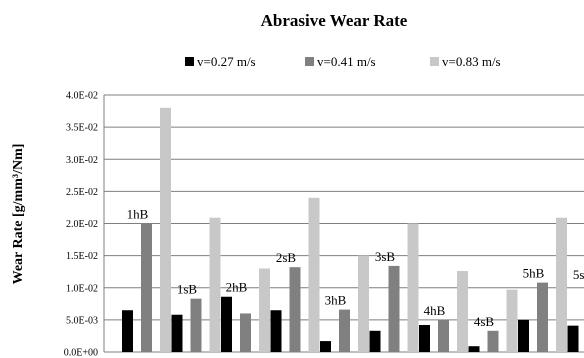 The image size is (584, 358). Describe the element at coordinates (385, 256) in the screenshot. I see `category-label: 3sB` at that location.